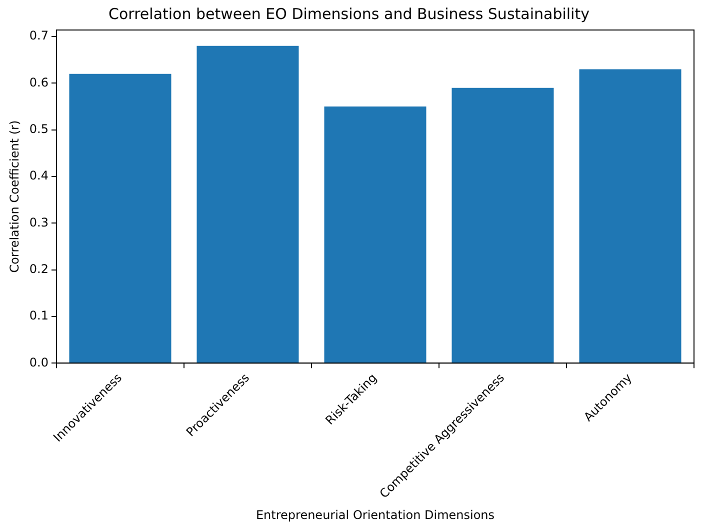 The width and height of the screenshot is (702, 527). I want to click on y-tick-label: 0.0, so click(38, 362).